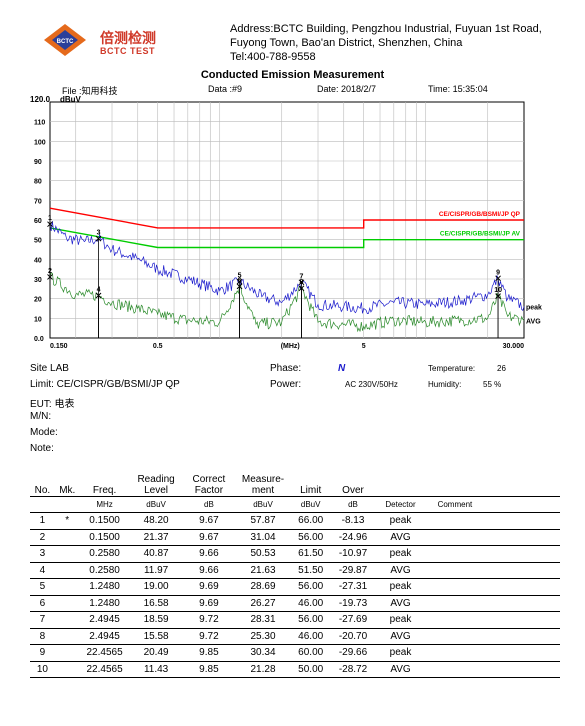 This screenshot has width=585, height=726. Describe the element at coordinates (39, 339) in the screenshot. I see `y-tick-label: 0.0` at that location.